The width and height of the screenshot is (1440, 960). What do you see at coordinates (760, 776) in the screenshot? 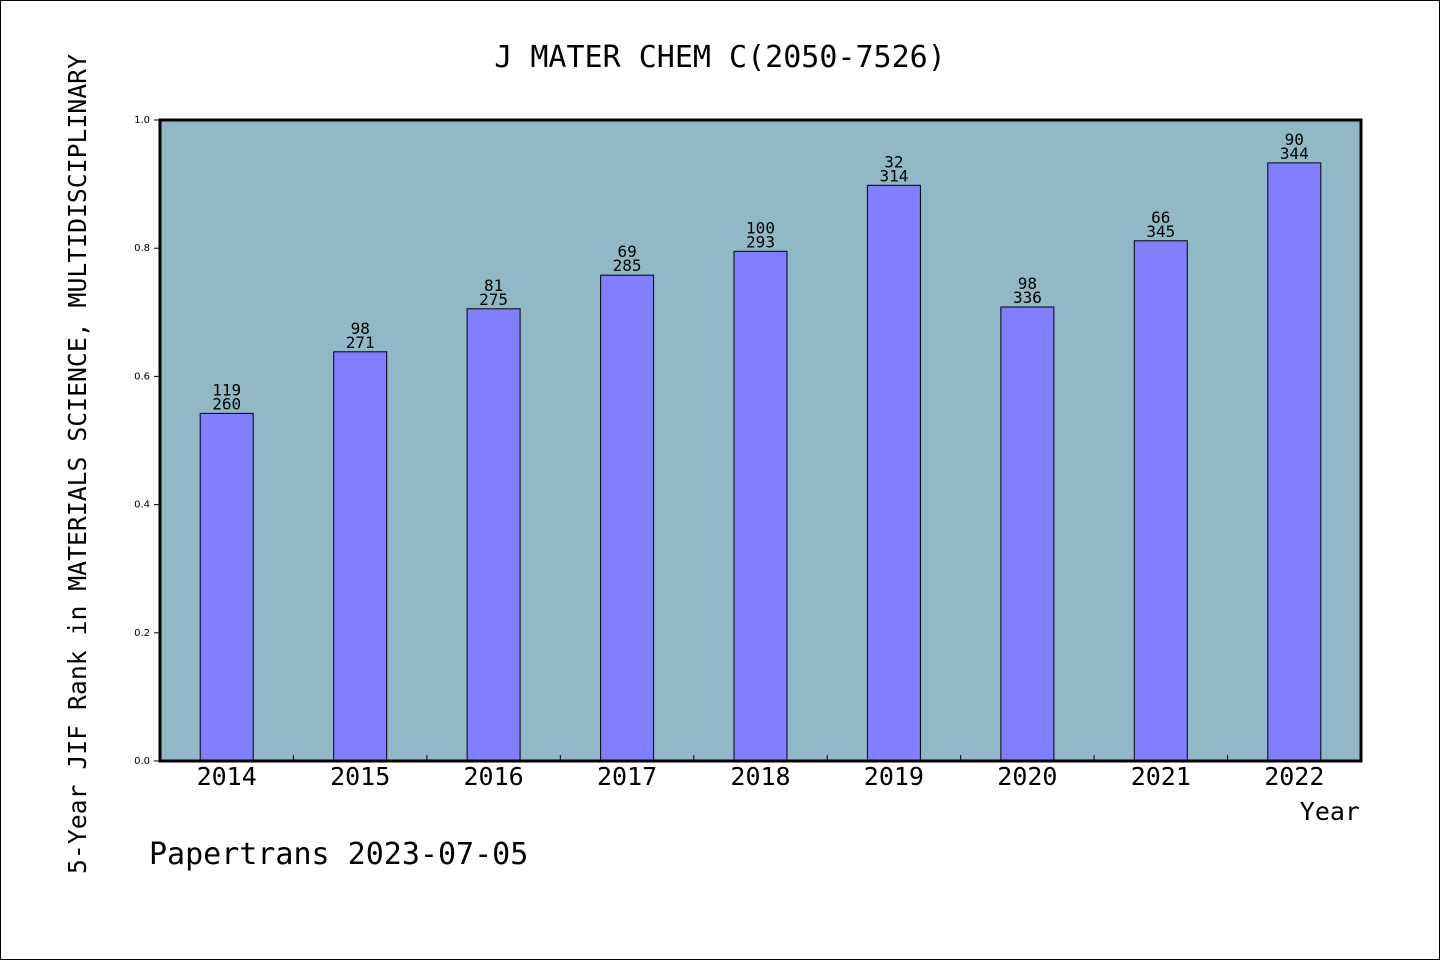
I see `x-tick-label-2018: 2018` at bounding box center [760, 776].